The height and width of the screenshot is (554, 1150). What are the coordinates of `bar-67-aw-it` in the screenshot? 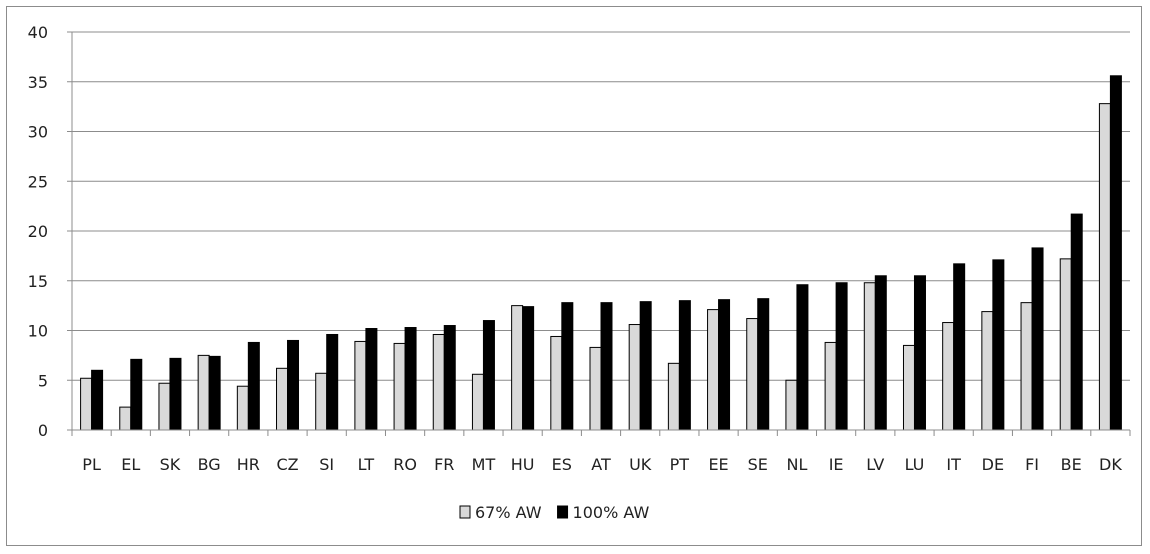 It's located at (948, 376).